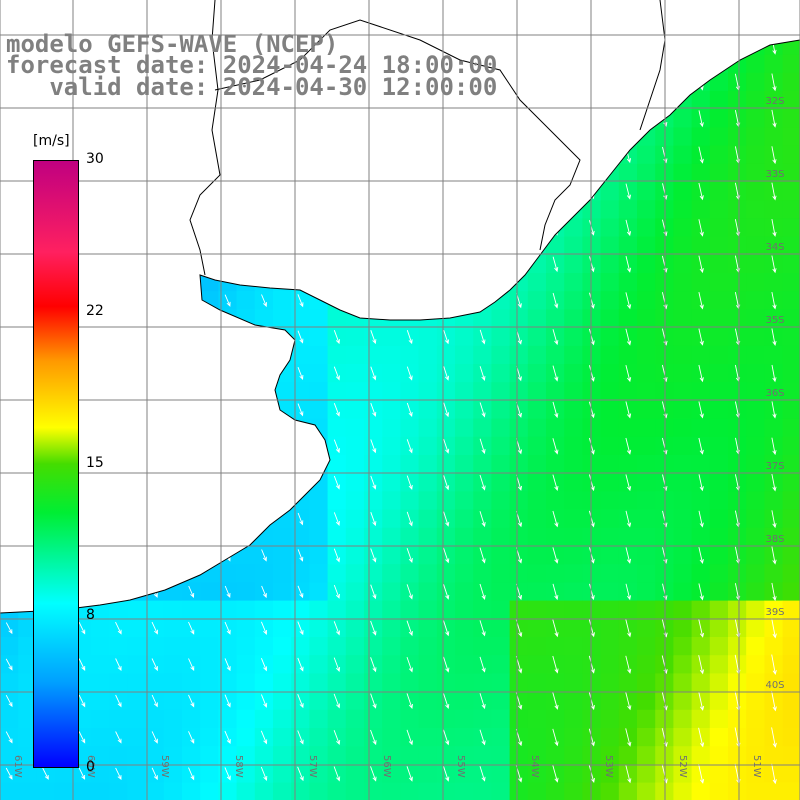  Describe the element at coordinates (56, 464) in the screenshot. I see `colorbar` at that location.